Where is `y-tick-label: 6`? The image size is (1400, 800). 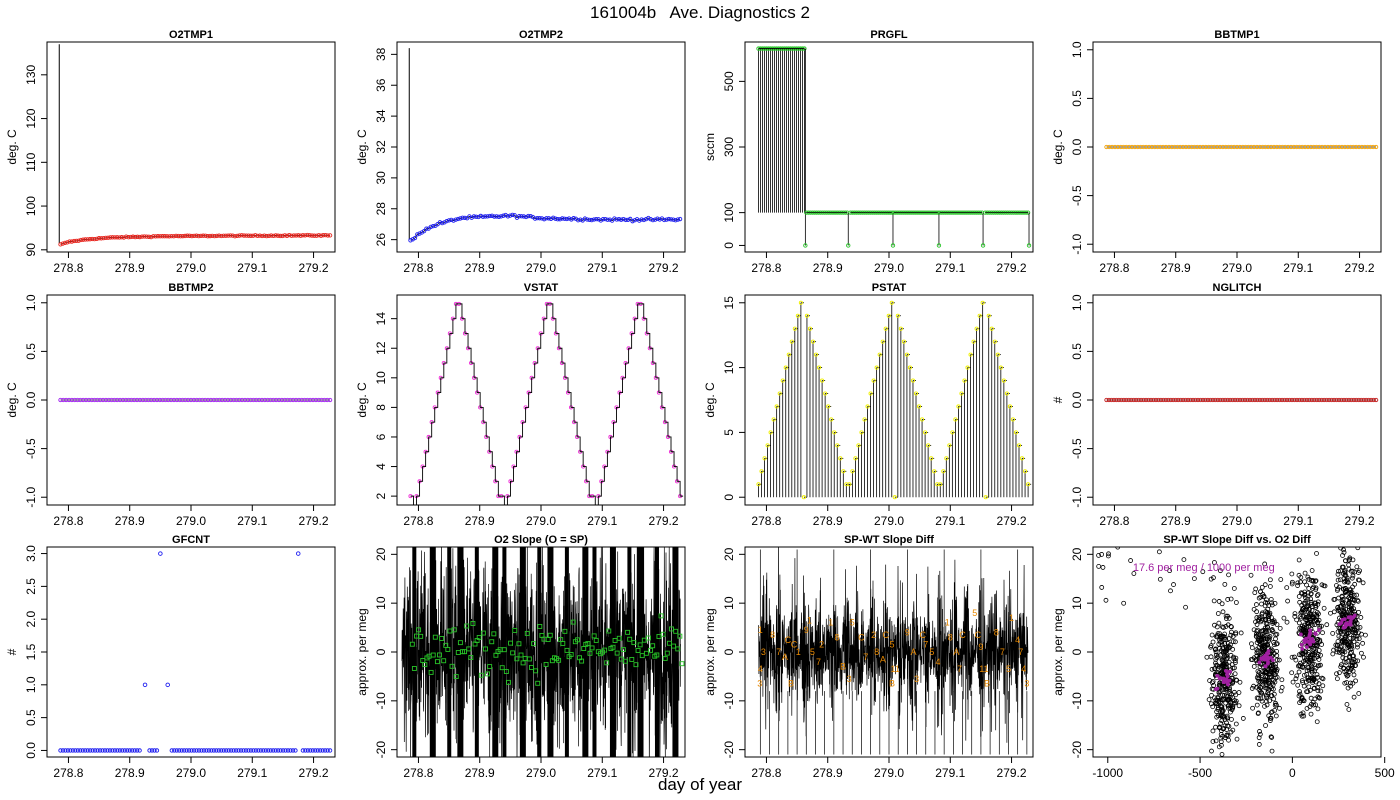 y-tick-label: 6 is located at coordinates (381, 436).